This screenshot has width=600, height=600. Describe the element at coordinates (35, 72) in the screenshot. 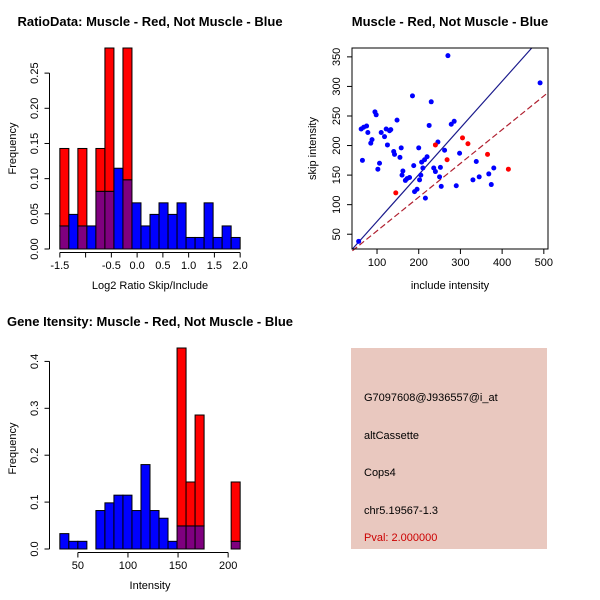

I see `y-tick-label: 0.25` at that location.